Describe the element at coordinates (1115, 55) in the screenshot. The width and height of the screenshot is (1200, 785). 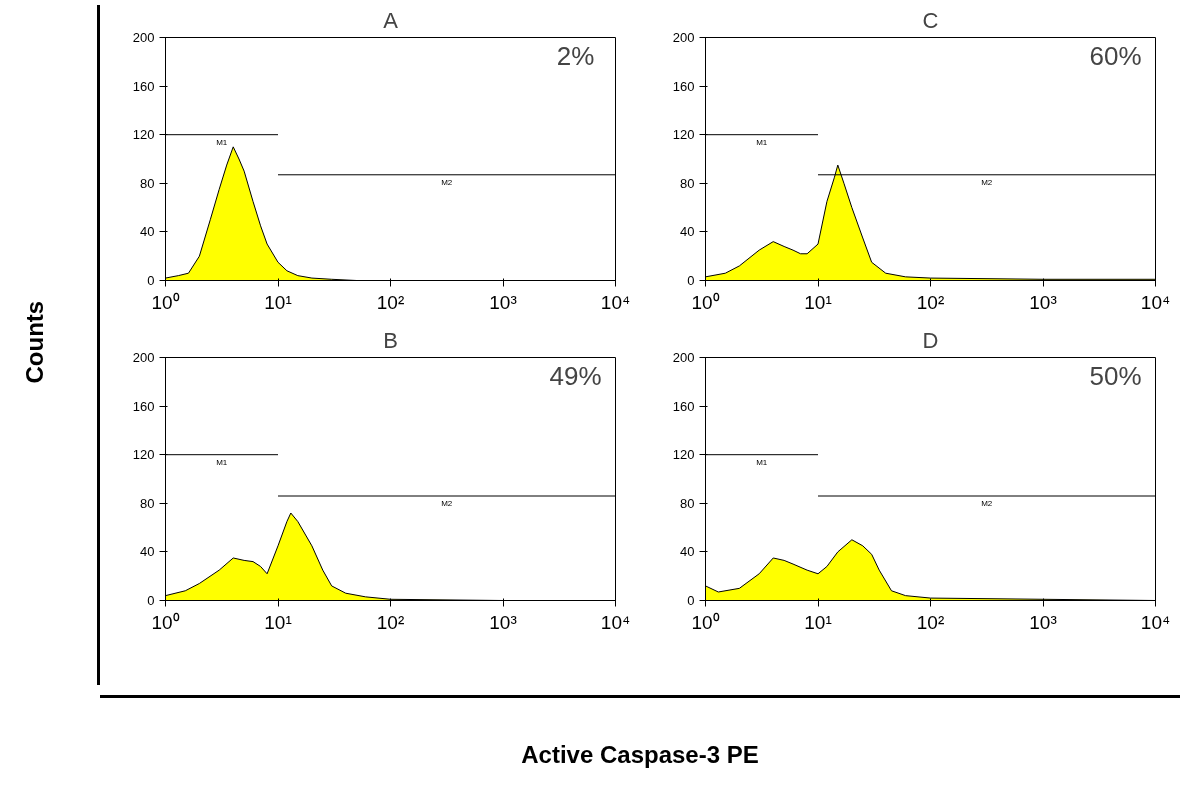
I see `annotation: 60%` at that location.